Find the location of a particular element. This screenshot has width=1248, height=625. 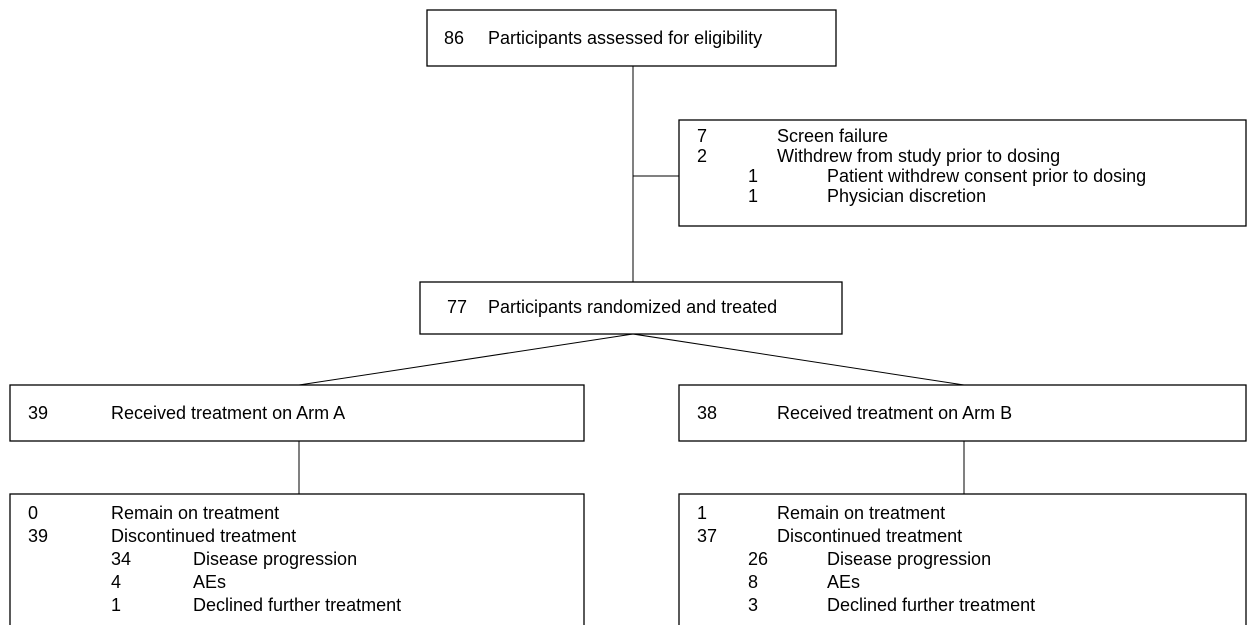

label: Participants randomized and treated is located at coordinates (632, 307).